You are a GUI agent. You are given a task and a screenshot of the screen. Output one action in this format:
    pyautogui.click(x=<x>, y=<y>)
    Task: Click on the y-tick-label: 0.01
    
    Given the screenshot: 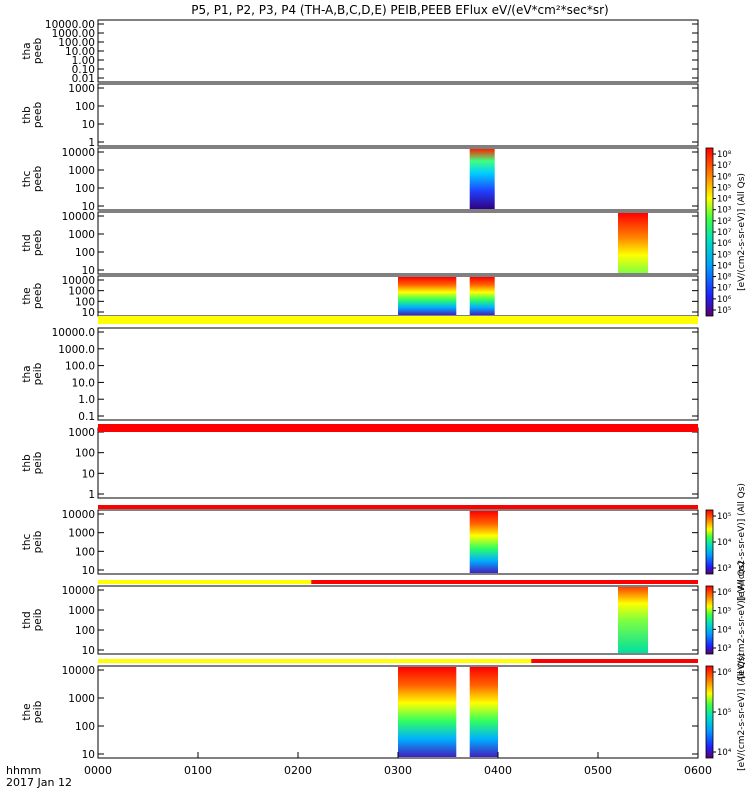 What is the action you would take?
    pyautogui.click(x=83, y=79)
    